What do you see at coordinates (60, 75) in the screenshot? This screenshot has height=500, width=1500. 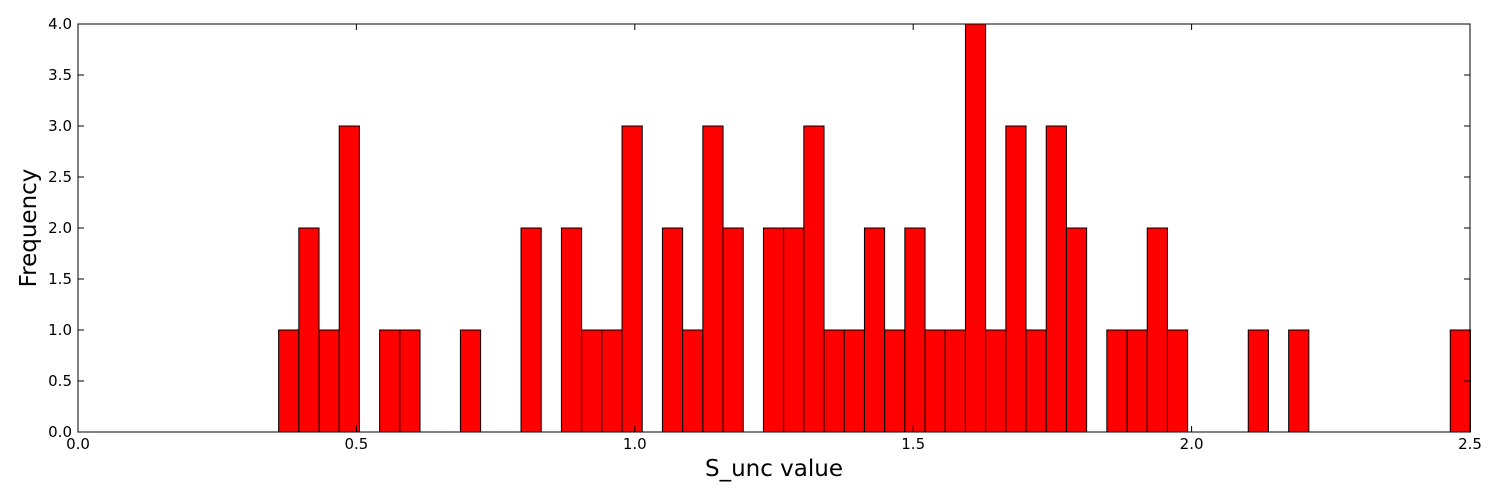 I see `y-tick-label: 3.5` at bounding box center [60, 75].